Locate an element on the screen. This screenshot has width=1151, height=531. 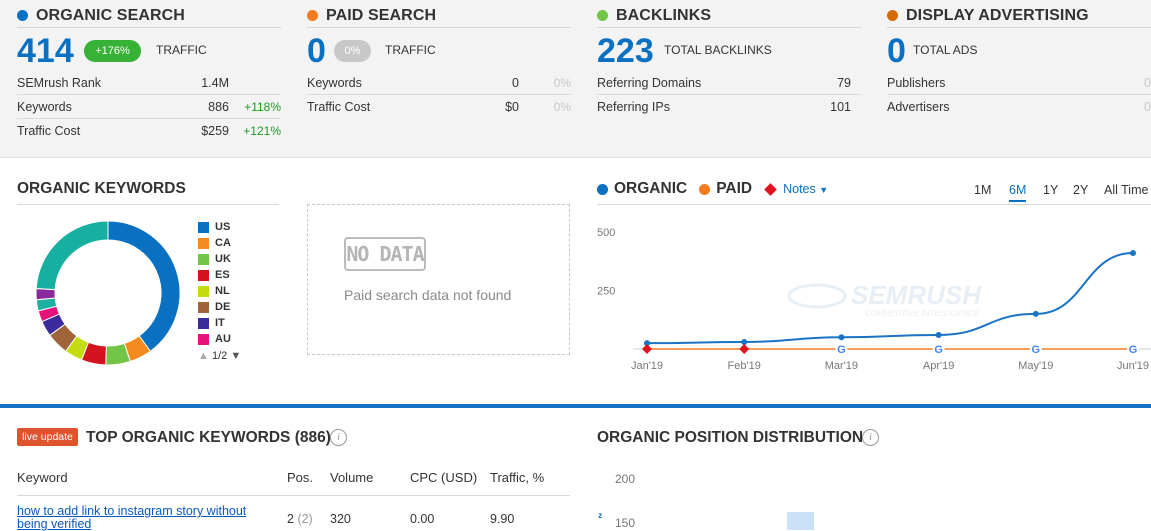
paid-legend-label: PAID is located at coordinates (734, 188).